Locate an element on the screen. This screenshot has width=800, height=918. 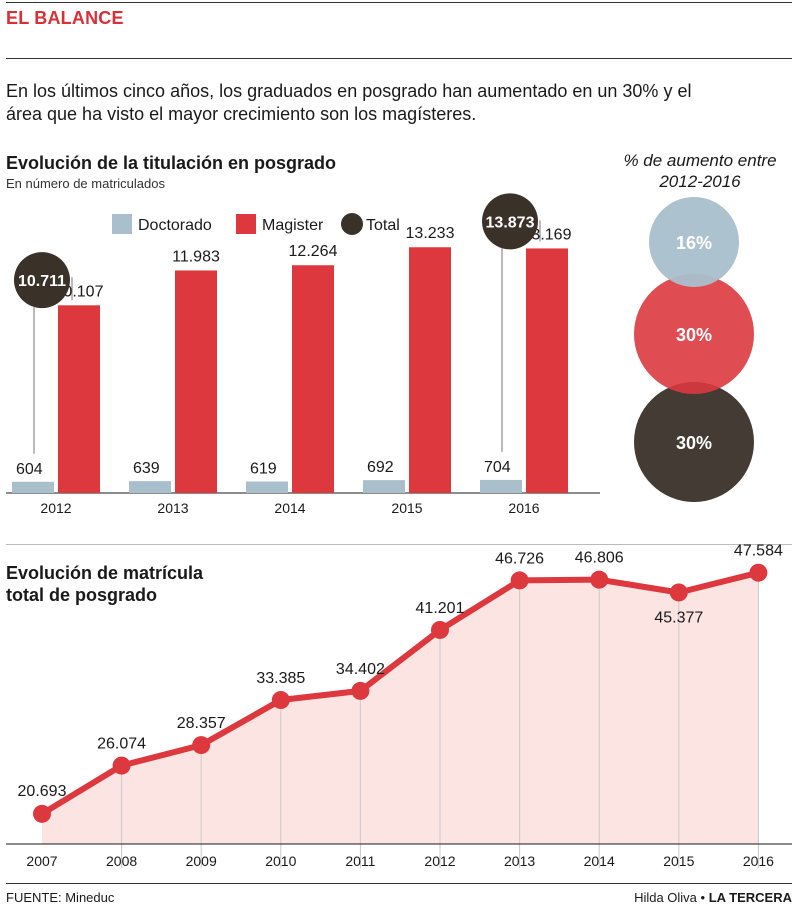
data-label: 45.377 is located at coordinates (678, 617).